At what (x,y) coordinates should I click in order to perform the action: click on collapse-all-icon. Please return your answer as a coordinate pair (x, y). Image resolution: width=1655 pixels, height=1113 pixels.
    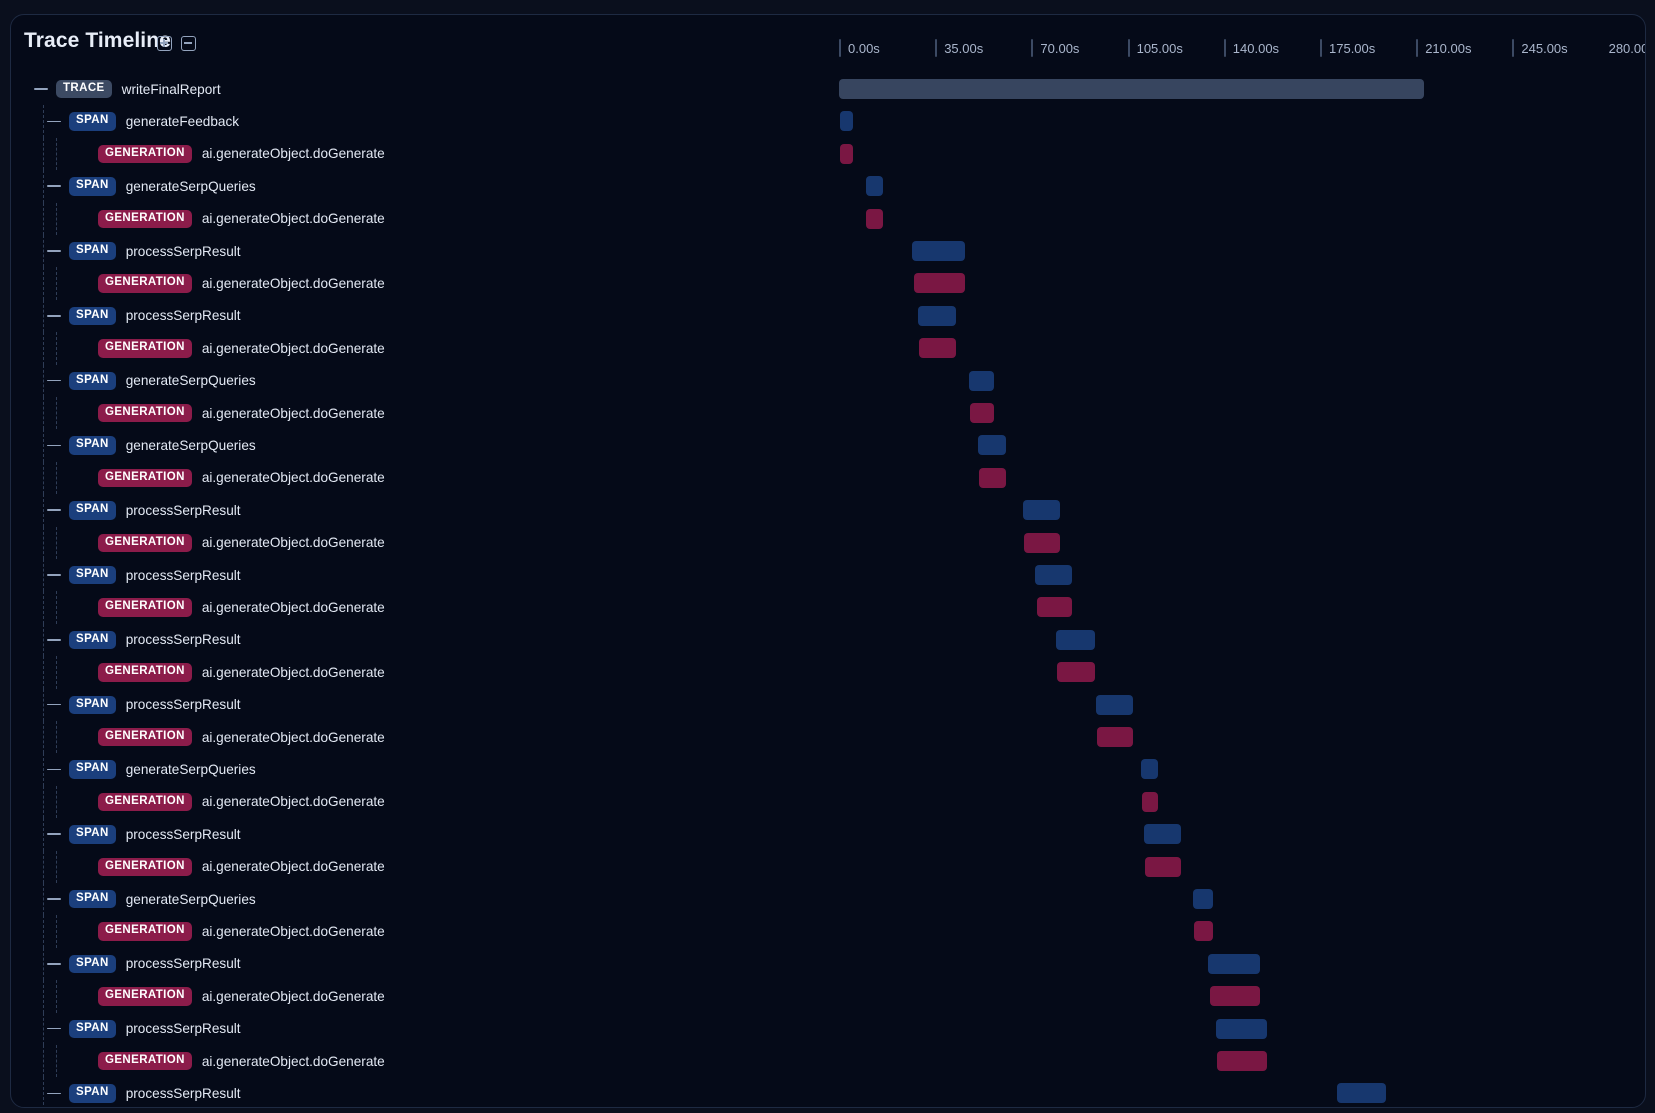
    Looking at the image, I should click on (188, 43).